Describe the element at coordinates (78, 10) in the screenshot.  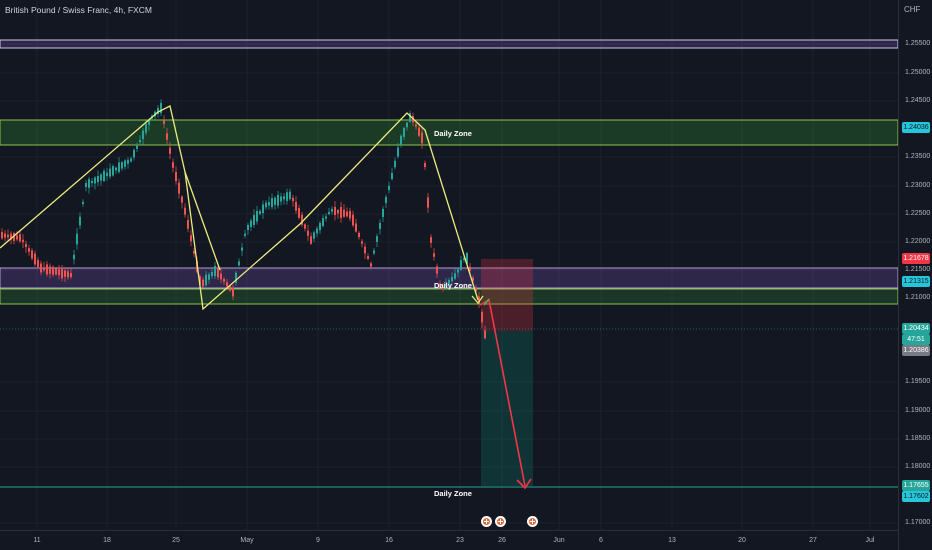
I see `symbol-title: British Pound / Swiss Franc, 4h, FXCM` at that location.